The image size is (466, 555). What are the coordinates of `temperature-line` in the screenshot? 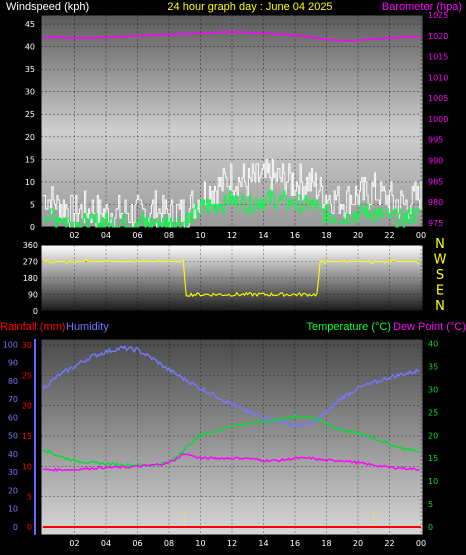 It's located at (231, 441).